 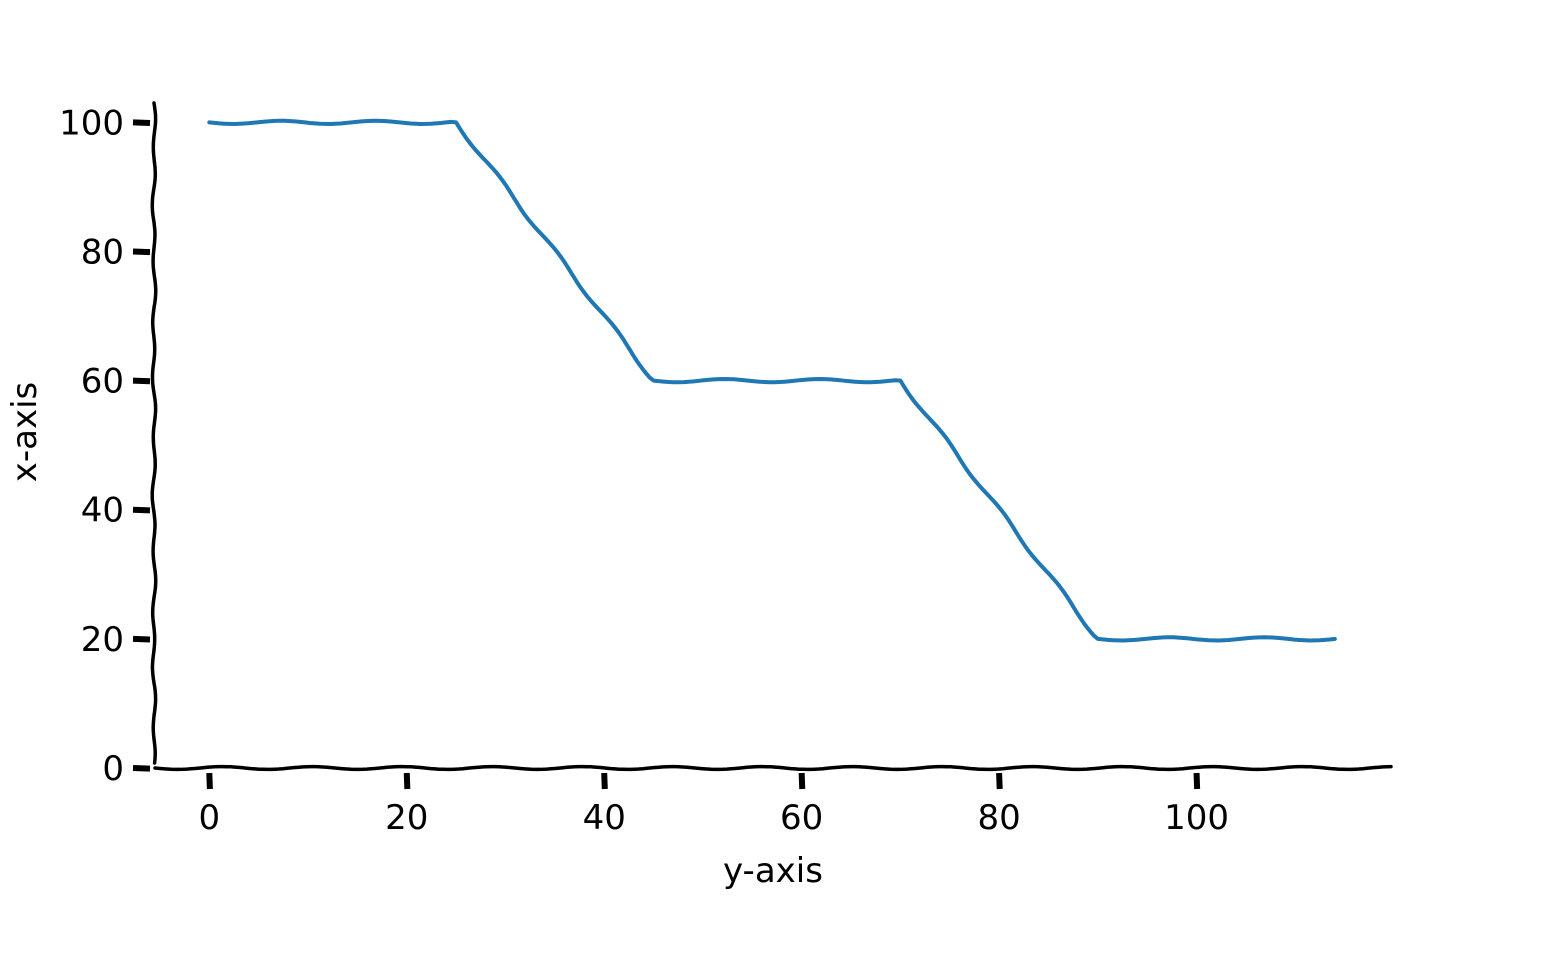 What do you see at coordinates (604, 818) in the screenshot?
I see `x-tick-label: 40` at bounding box center [604, 818].